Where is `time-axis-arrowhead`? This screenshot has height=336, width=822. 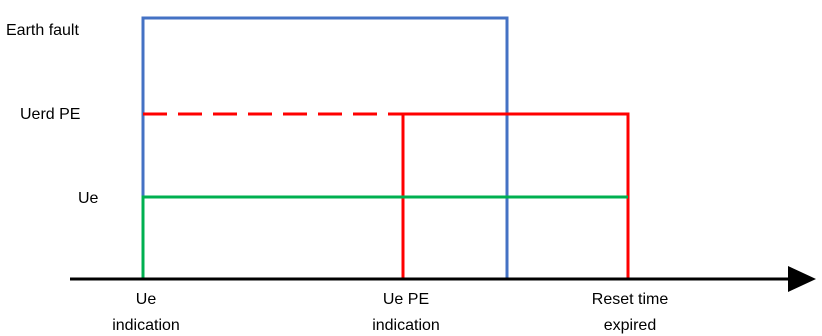
time-axis-arrowhead is located at coordinates (802, 279).